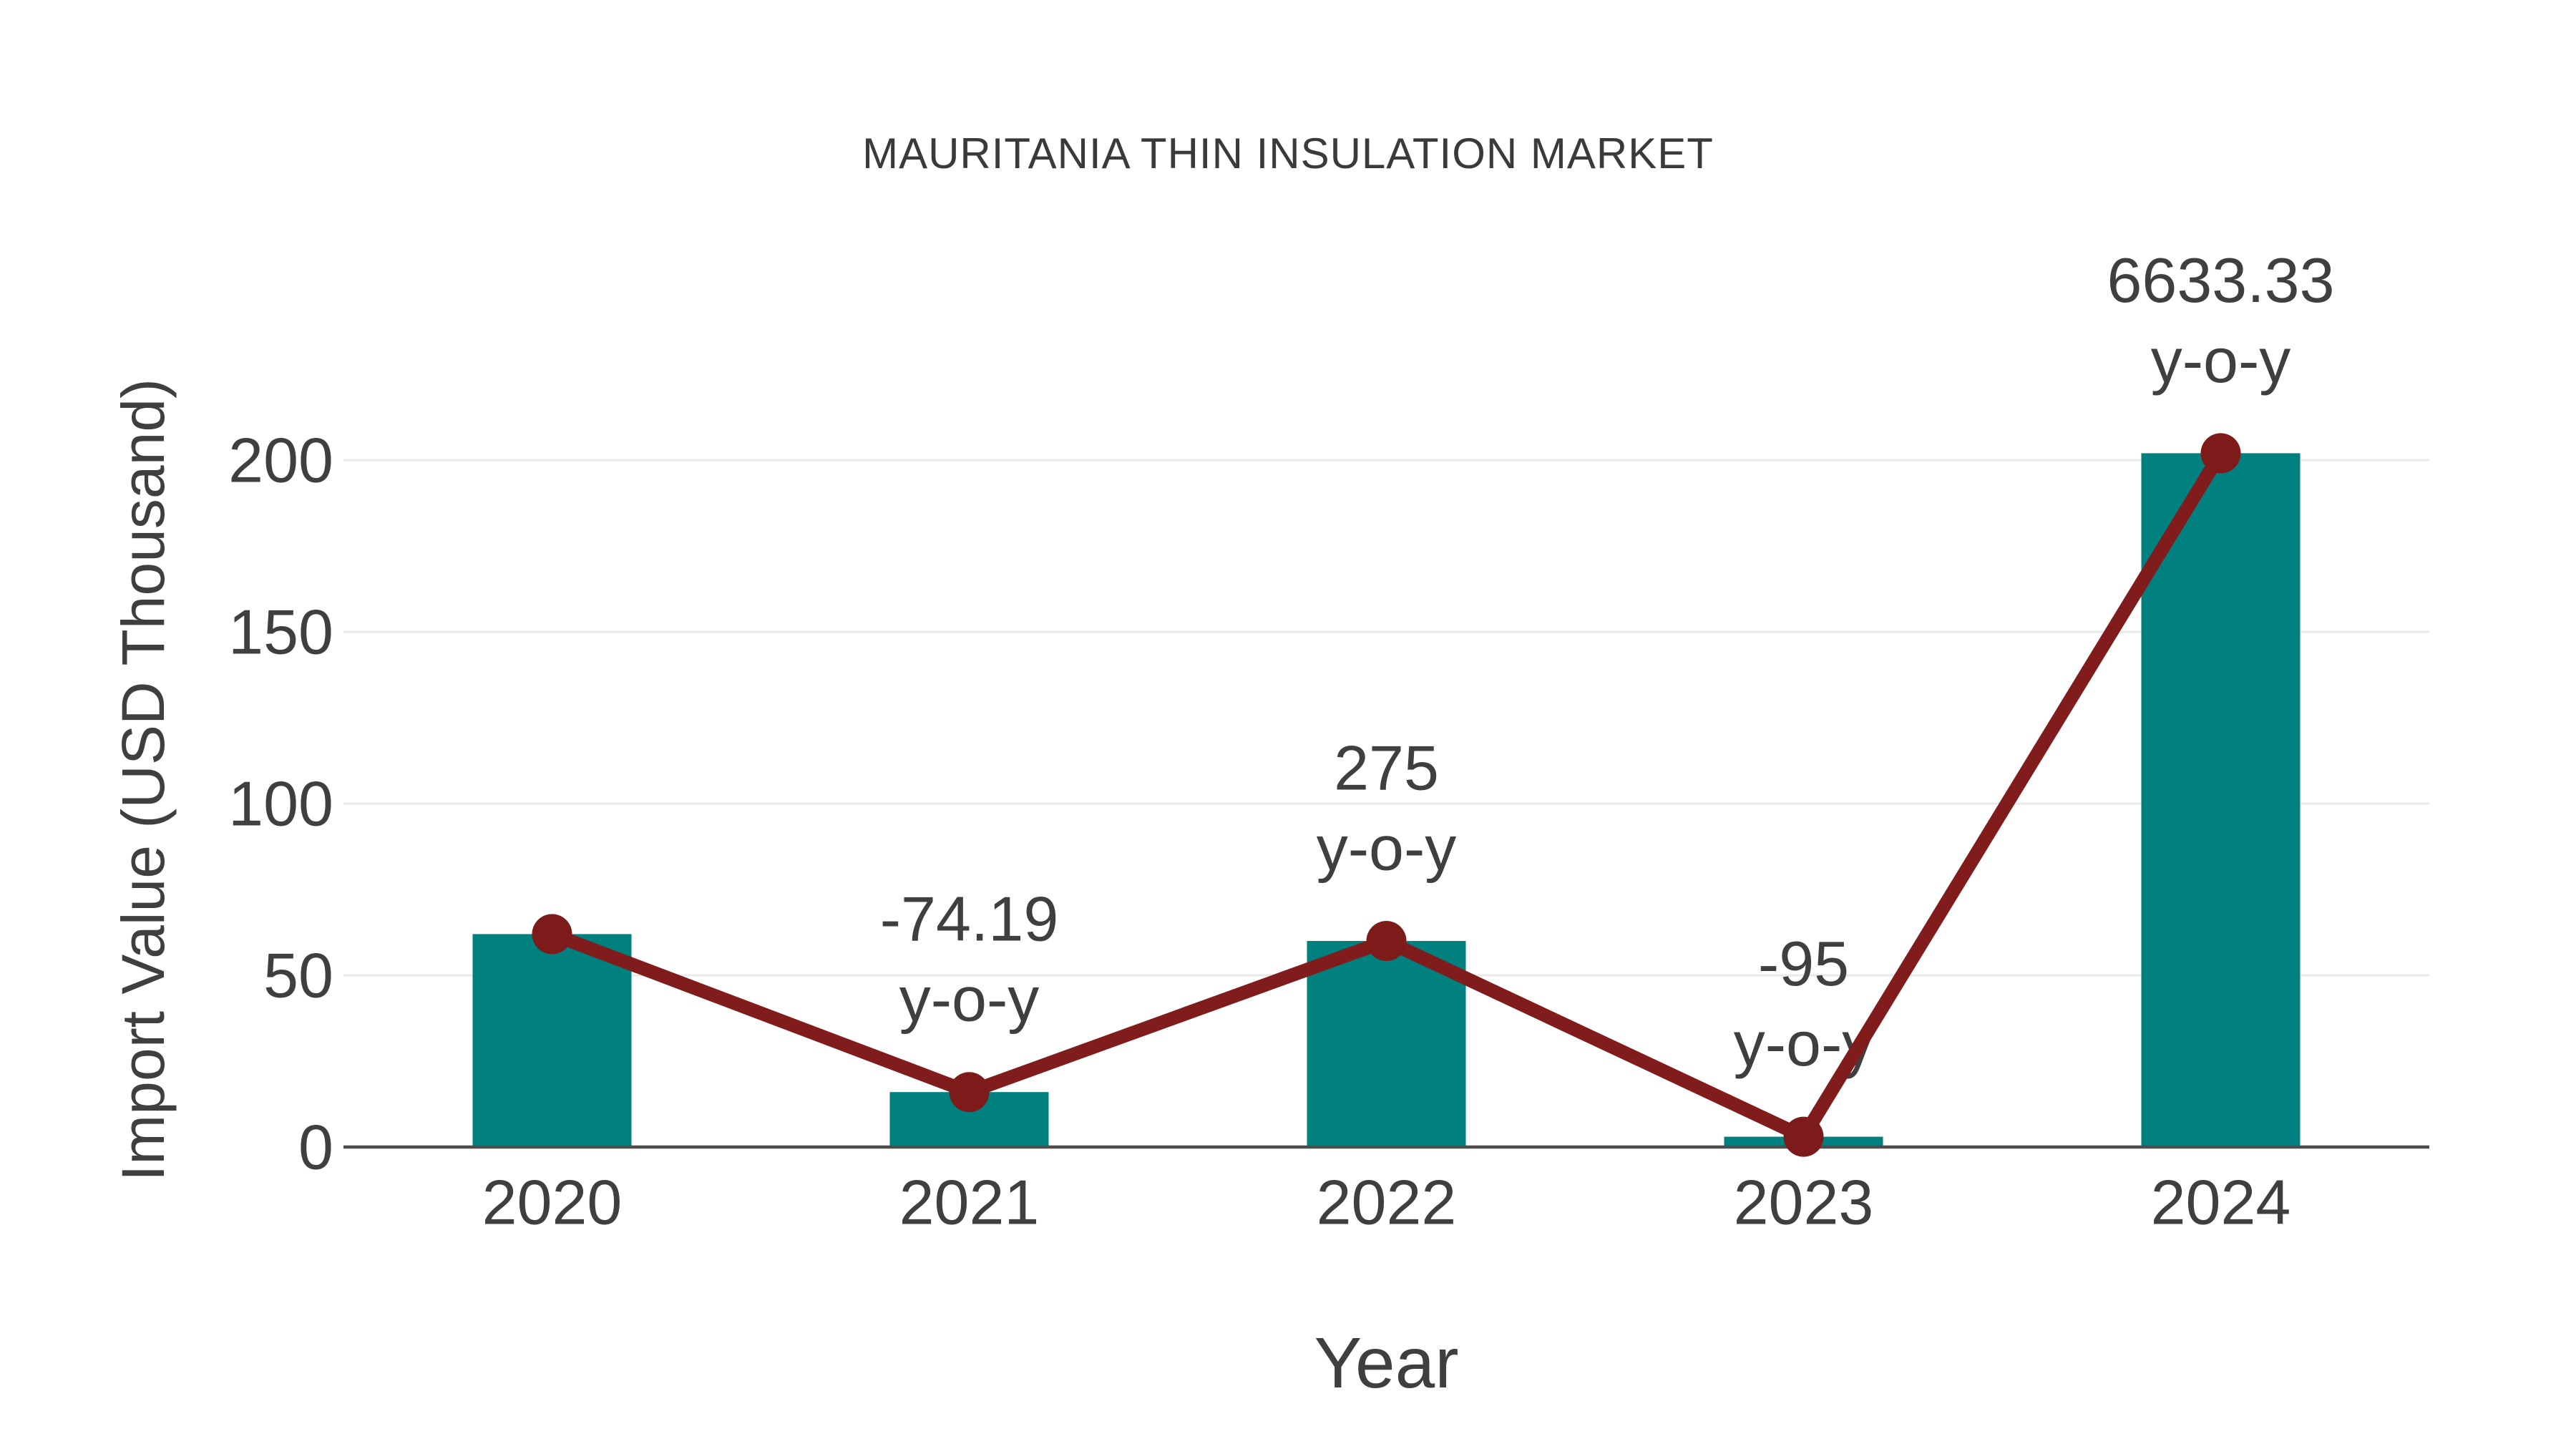 The width and height of the screenshot is (2576, 1449). Describe the element at coordinates (1288, 153) in the screenshot. I see `chart-title: MAURITANIA THIN INSULATION MARKET` at that location.